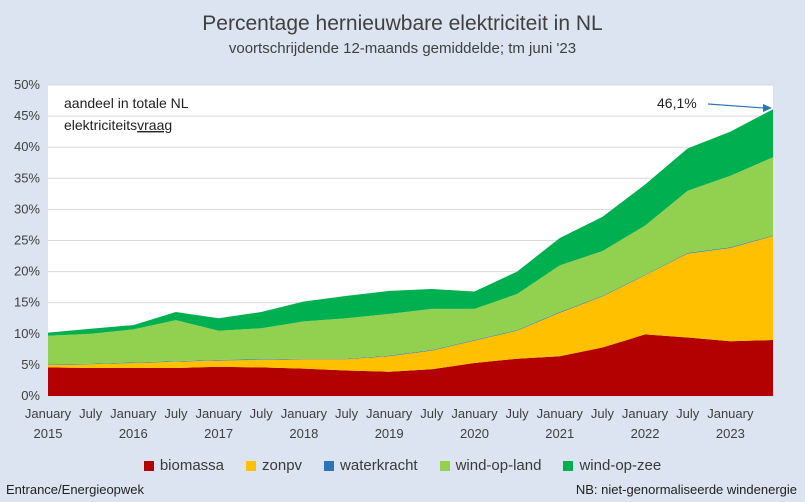 This screenshot has width=805, height=502. What do you see at coordinates (379, 465) in the screenshot?
I see `legend-label: waterkracht` at bounding box center [379, 465].